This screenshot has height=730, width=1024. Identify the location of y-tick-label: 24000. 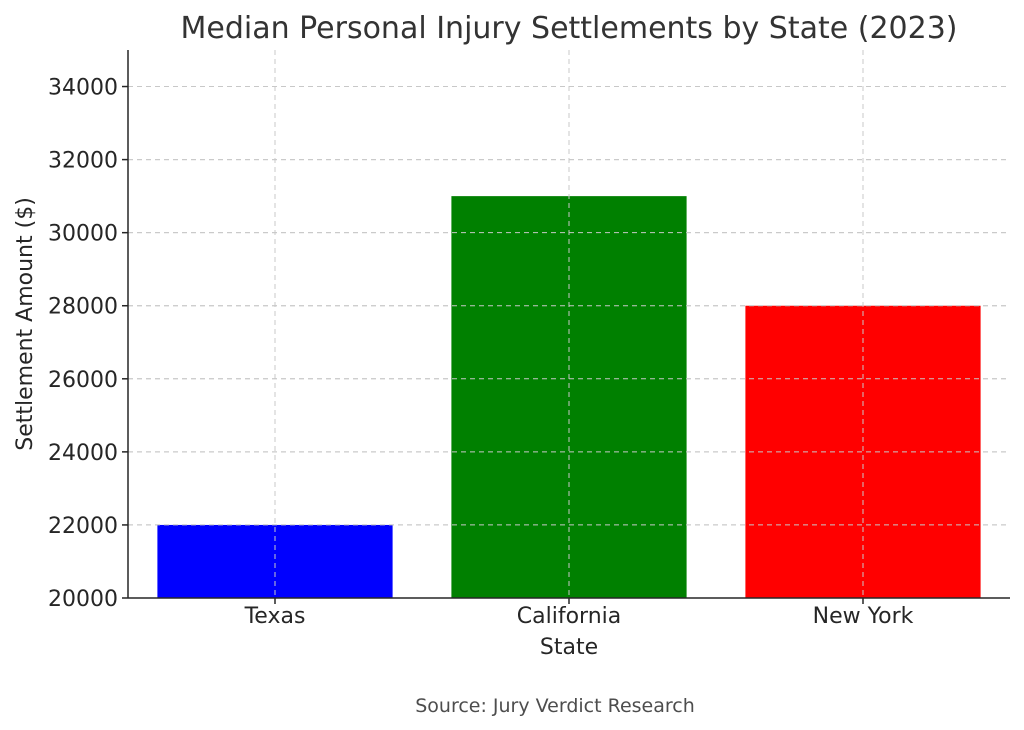
(83, 453).